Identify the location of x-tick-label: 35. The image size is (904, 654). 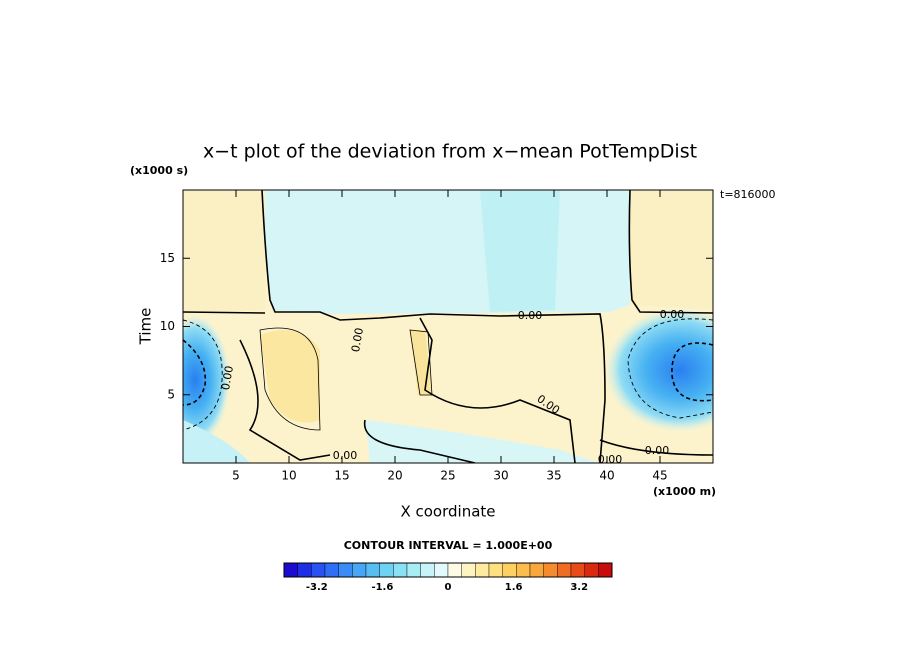
(553, 476).